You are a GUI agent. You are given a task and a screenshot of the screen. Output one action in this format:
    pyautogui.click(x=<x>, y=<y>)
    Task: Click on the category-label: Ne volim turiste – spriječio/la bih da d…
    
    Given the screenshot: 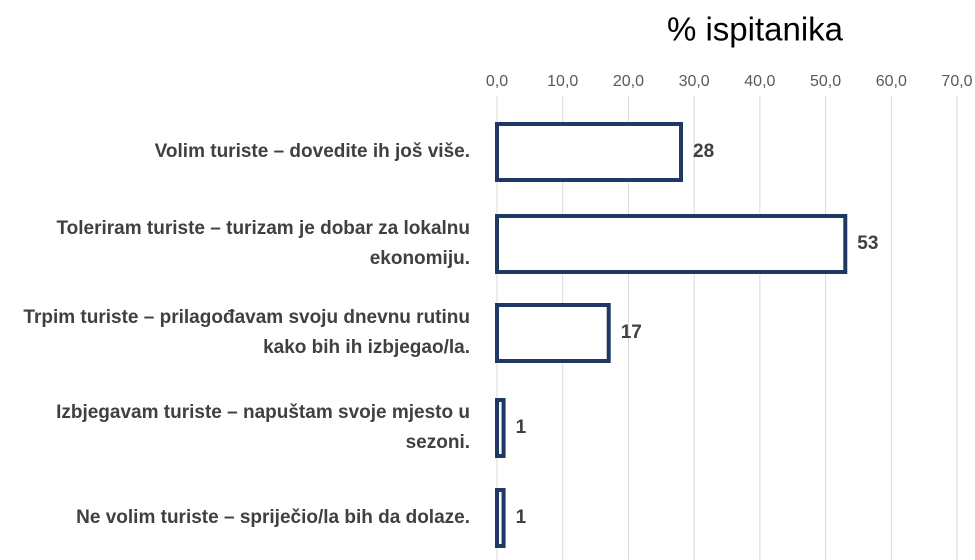 What is the action you would take?
    pyautogui.click(x=273, y=517)
    